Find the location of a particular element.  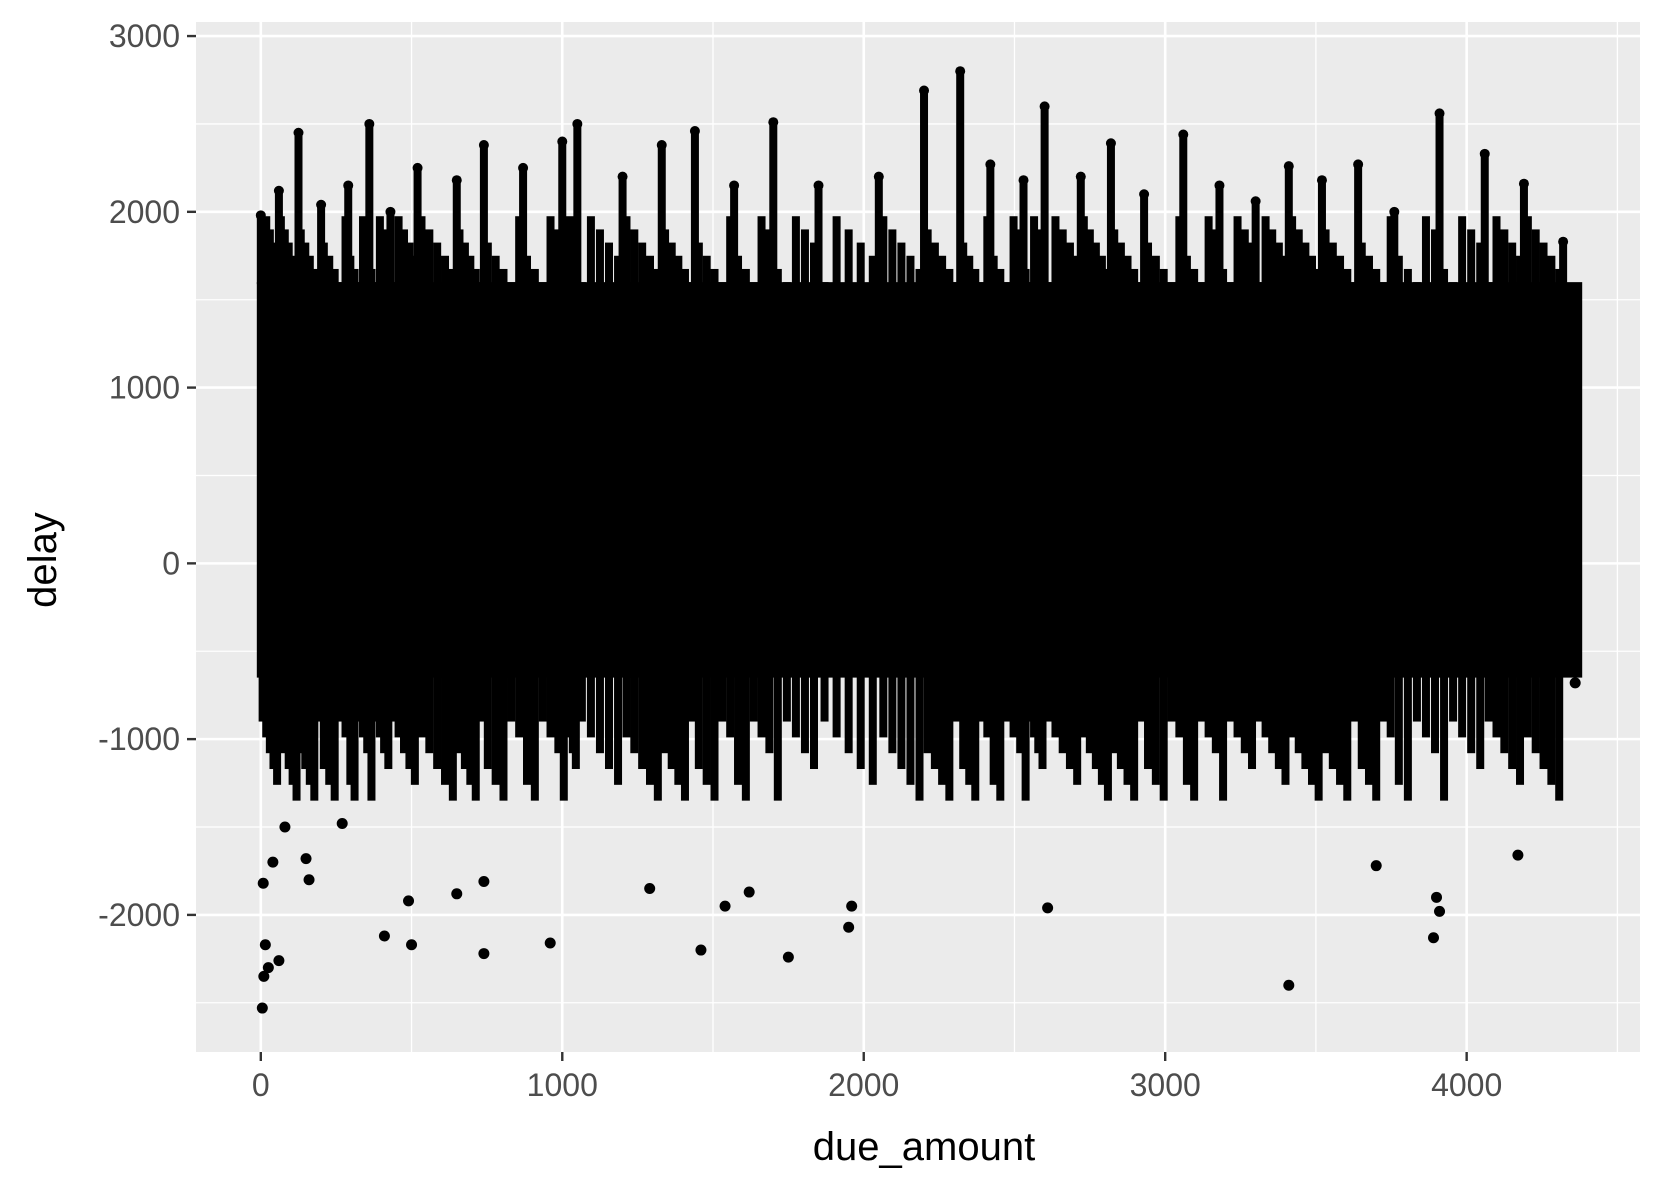

x-axis-title: due_amount is located at coordinates (924, 1147).